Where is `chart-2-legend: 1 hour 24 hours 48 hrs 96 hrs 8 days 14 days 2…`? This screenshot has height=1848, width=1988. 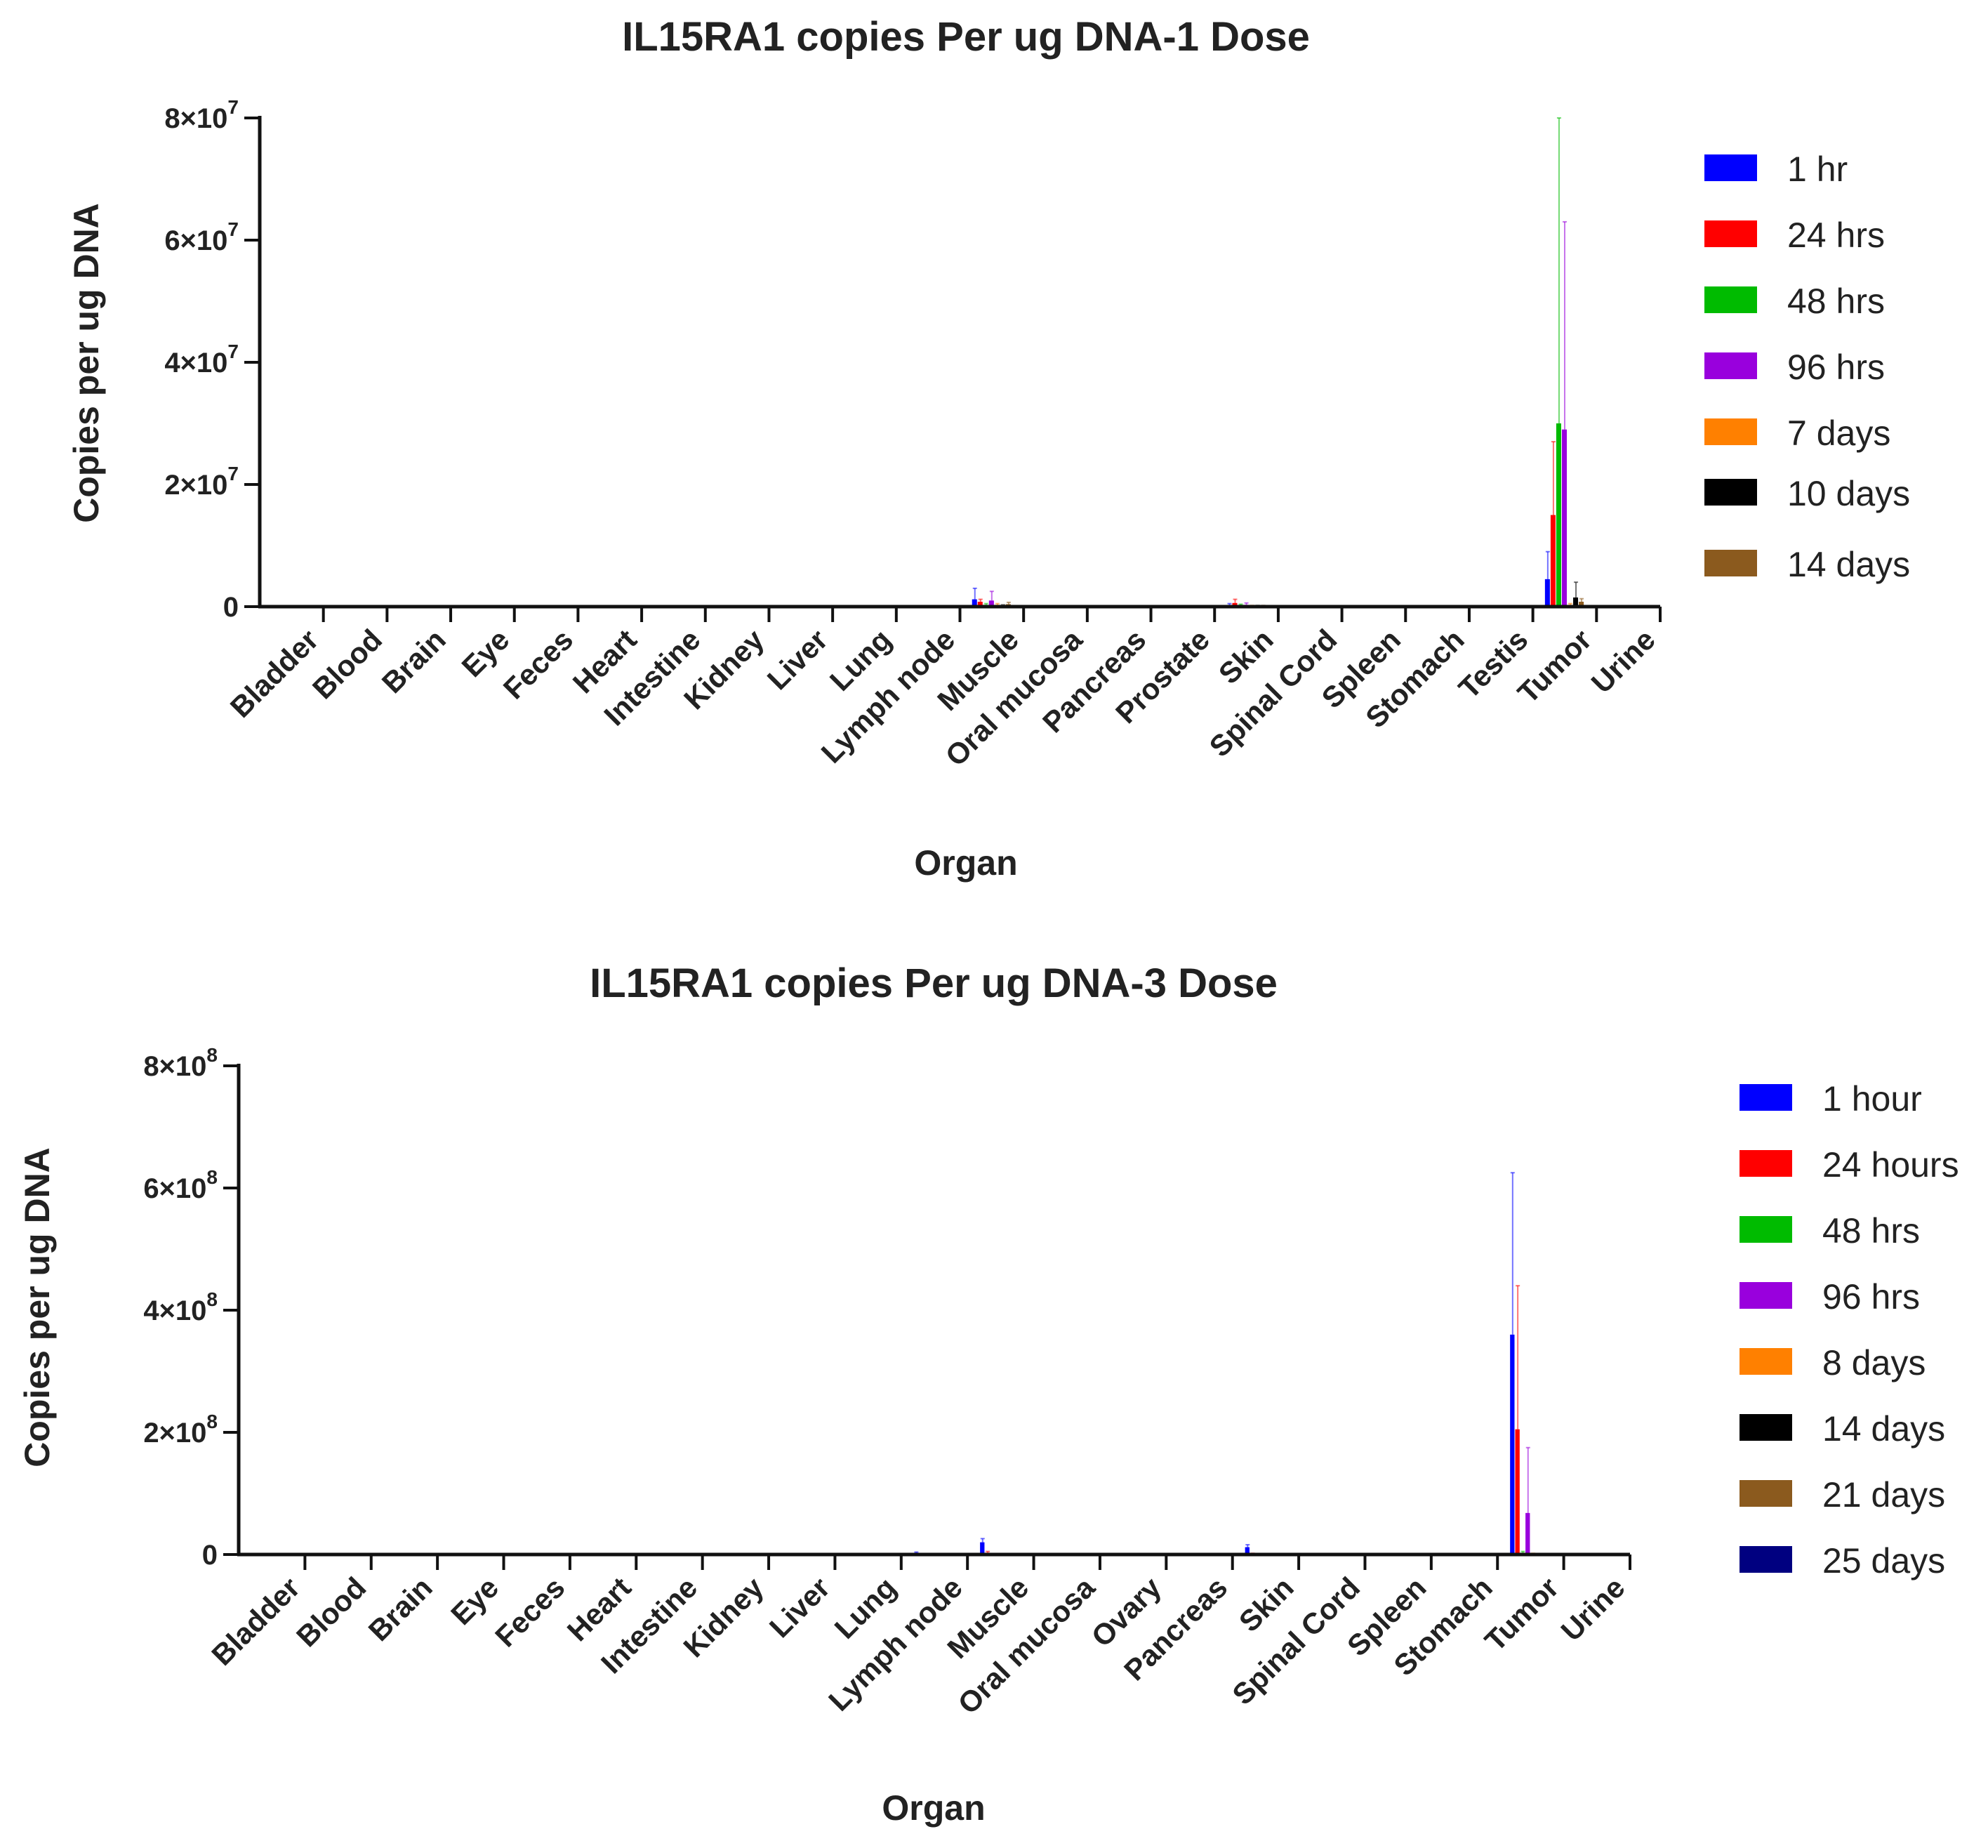 chart-2-legend: 1 hour 24 hours 48 hrs 96 hrs 8 days 14 days 2… is located at coordinates (1850, 1330).